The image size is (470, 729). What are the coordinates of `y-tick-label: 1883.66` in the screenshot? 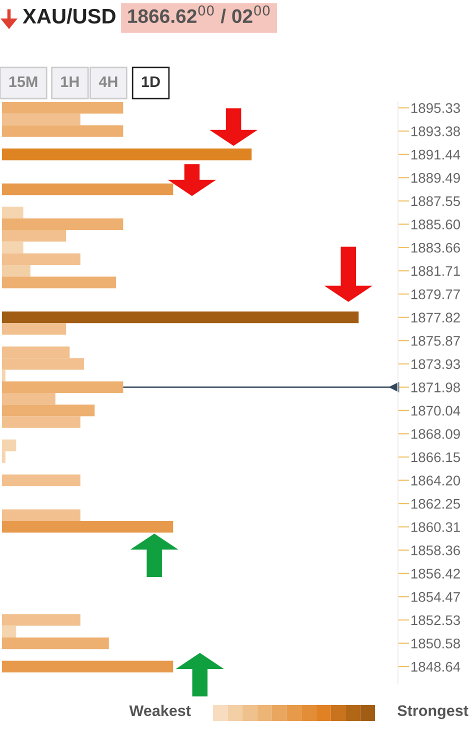 It's located at (435, 247).